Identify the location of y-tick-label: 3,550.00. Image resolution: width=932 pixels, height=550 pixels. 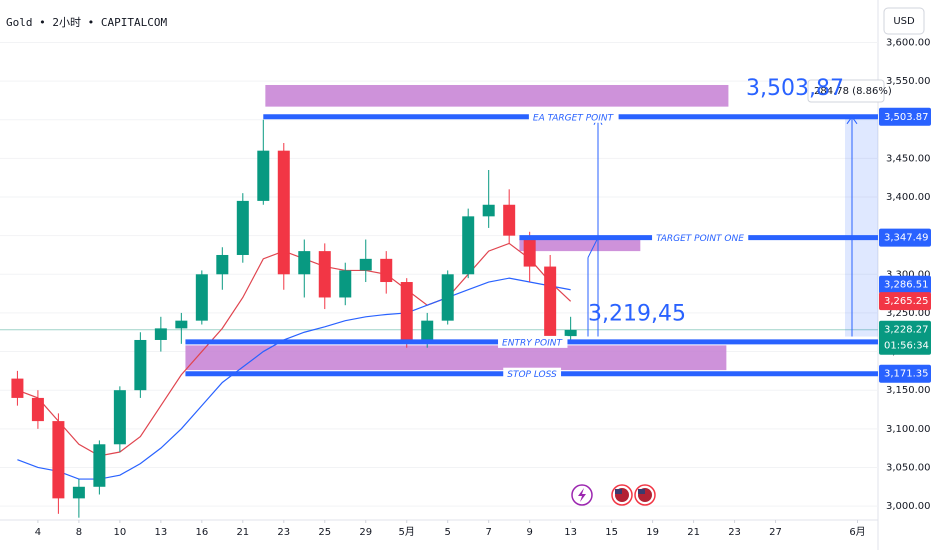
(908, 81).